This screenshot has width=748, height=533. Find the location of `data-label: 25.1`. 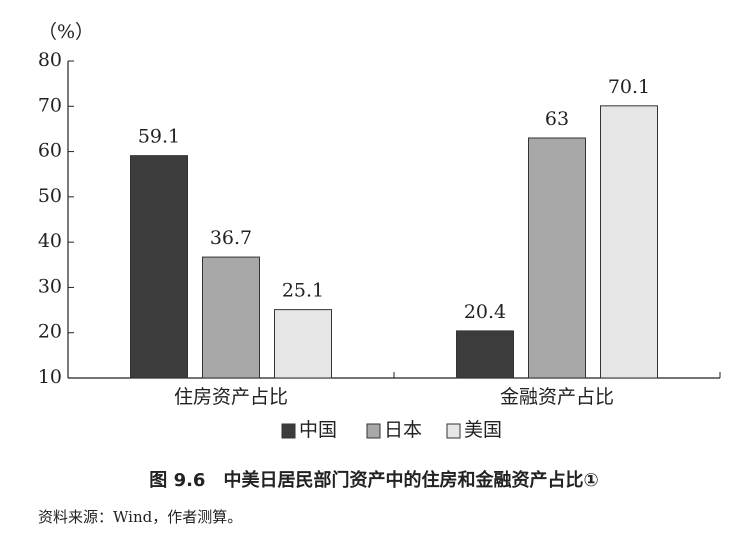

data-label: 25.1 is located at coordinates (303, 291).